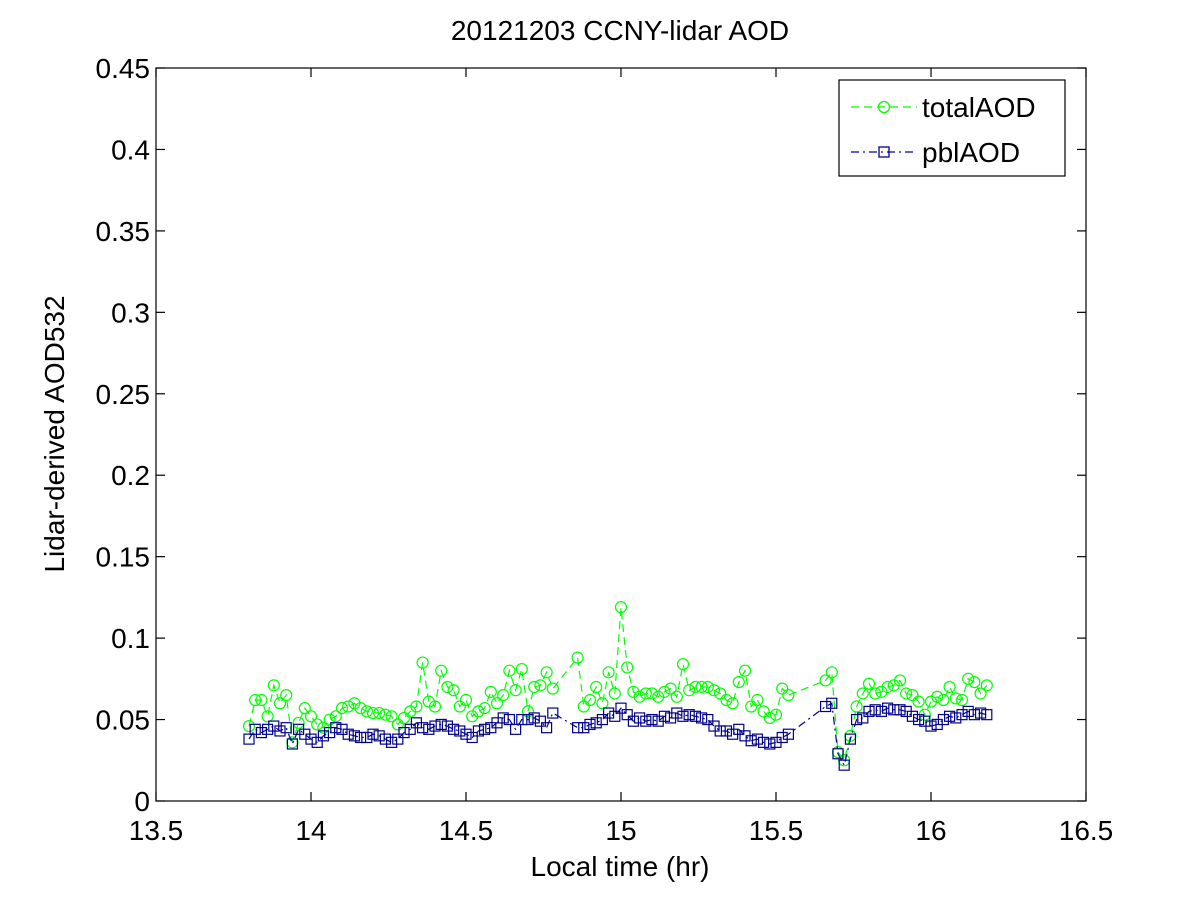 The height and width of the screenshot is (901, 1200). Describe the element at coordinates (142, 801) in the screenshot. I see `y-tick-label: 0` at that location.